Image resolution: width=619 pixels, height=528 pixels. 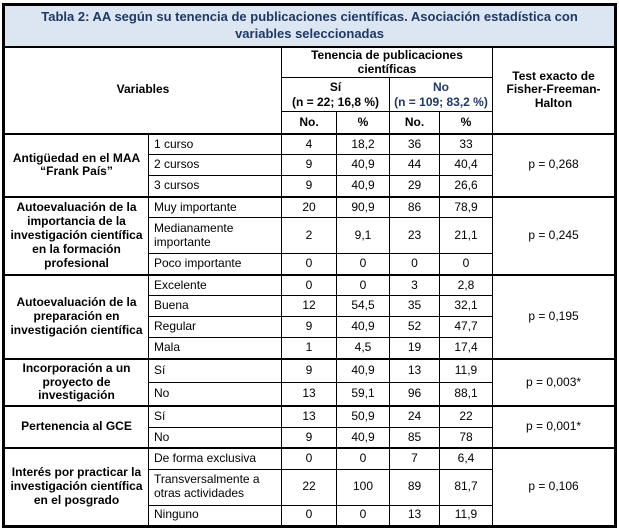 I want to click on value-cell: 86, so click(x=414, y=207).